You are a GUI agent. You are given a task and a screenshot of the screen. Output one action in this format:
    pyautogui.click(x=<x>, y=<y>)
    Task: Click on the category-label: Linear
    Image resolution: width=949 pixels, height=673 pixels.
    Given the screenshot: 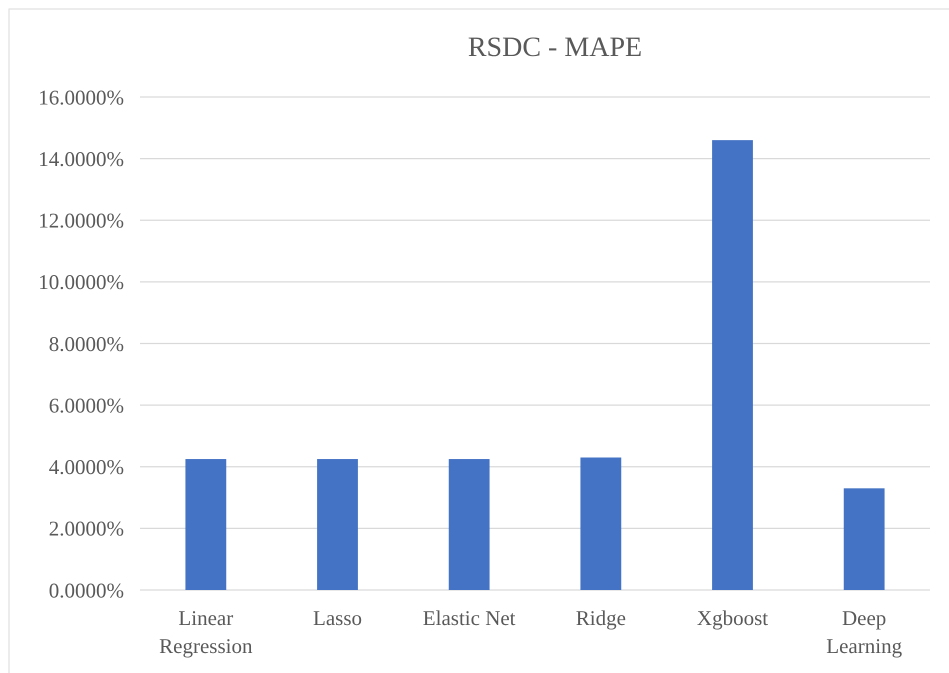 What is the action you would take?
    pyautogui.click(x=206, y=618)
    